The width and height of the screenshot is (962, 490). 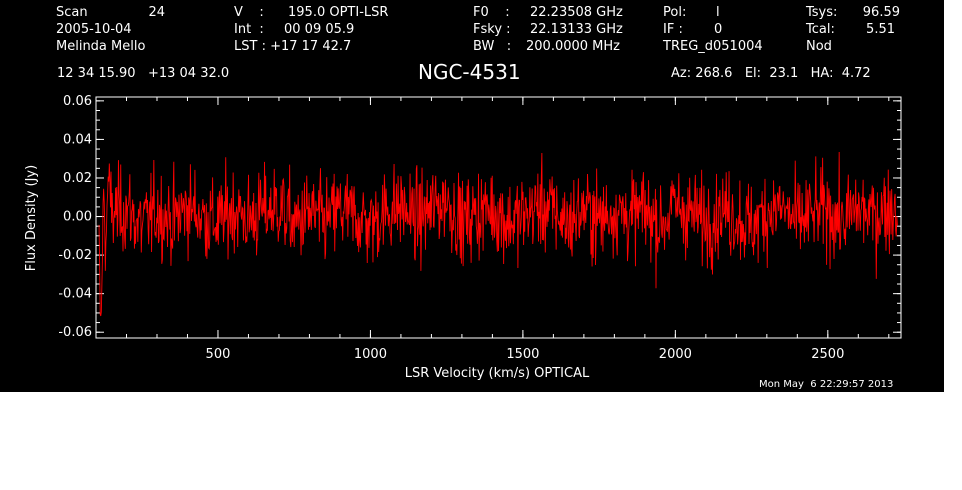 I want to click on y-tick-label: 0.06, so click(x=77, y=101).